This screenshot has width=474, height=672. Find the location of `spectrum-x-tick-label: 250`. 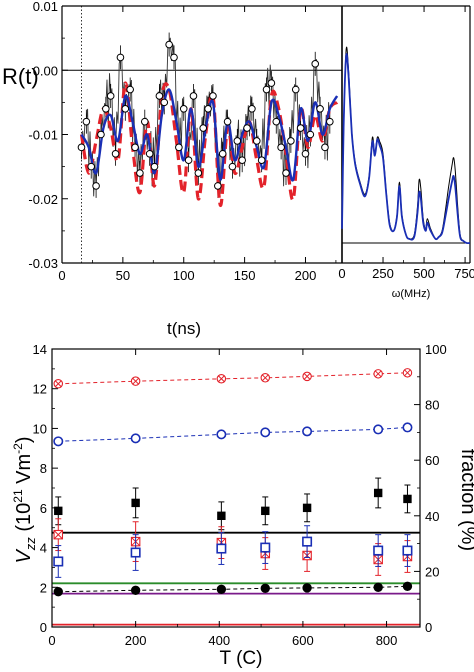

spectrum-x-tick-label: 250 is located at coordinates (383, 273).